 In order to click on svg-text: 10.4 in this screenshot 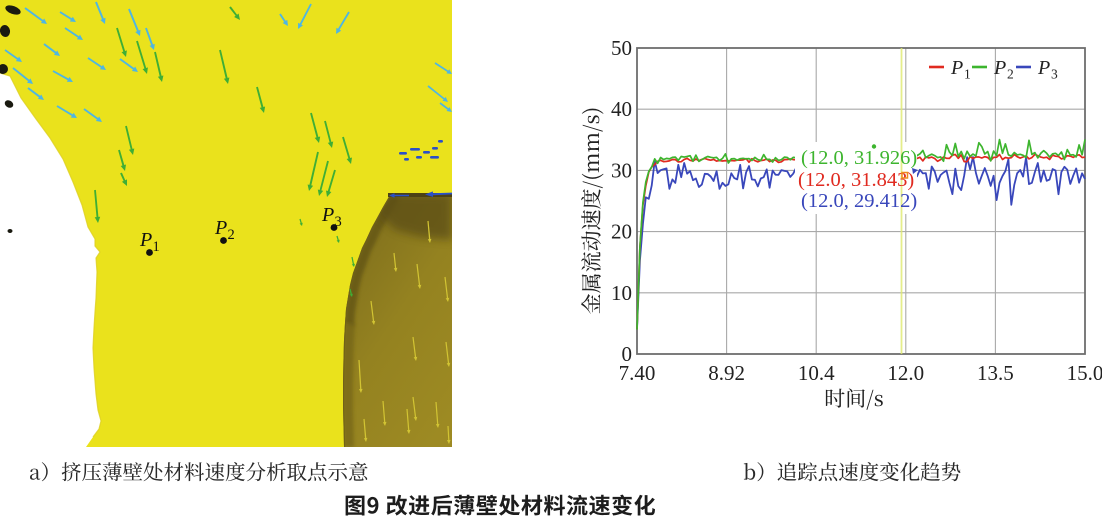, I will do `click(816, 373)`.